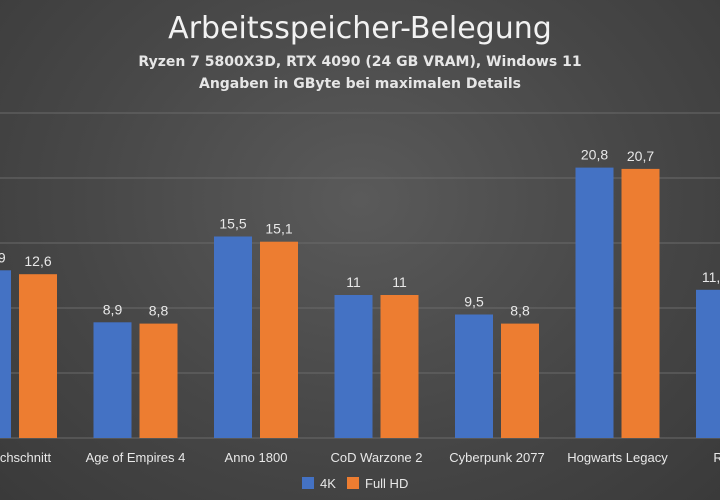 This screenshot has width=720, height=500. I want to click on data-label-4k: 12,9, so click(3, 257).